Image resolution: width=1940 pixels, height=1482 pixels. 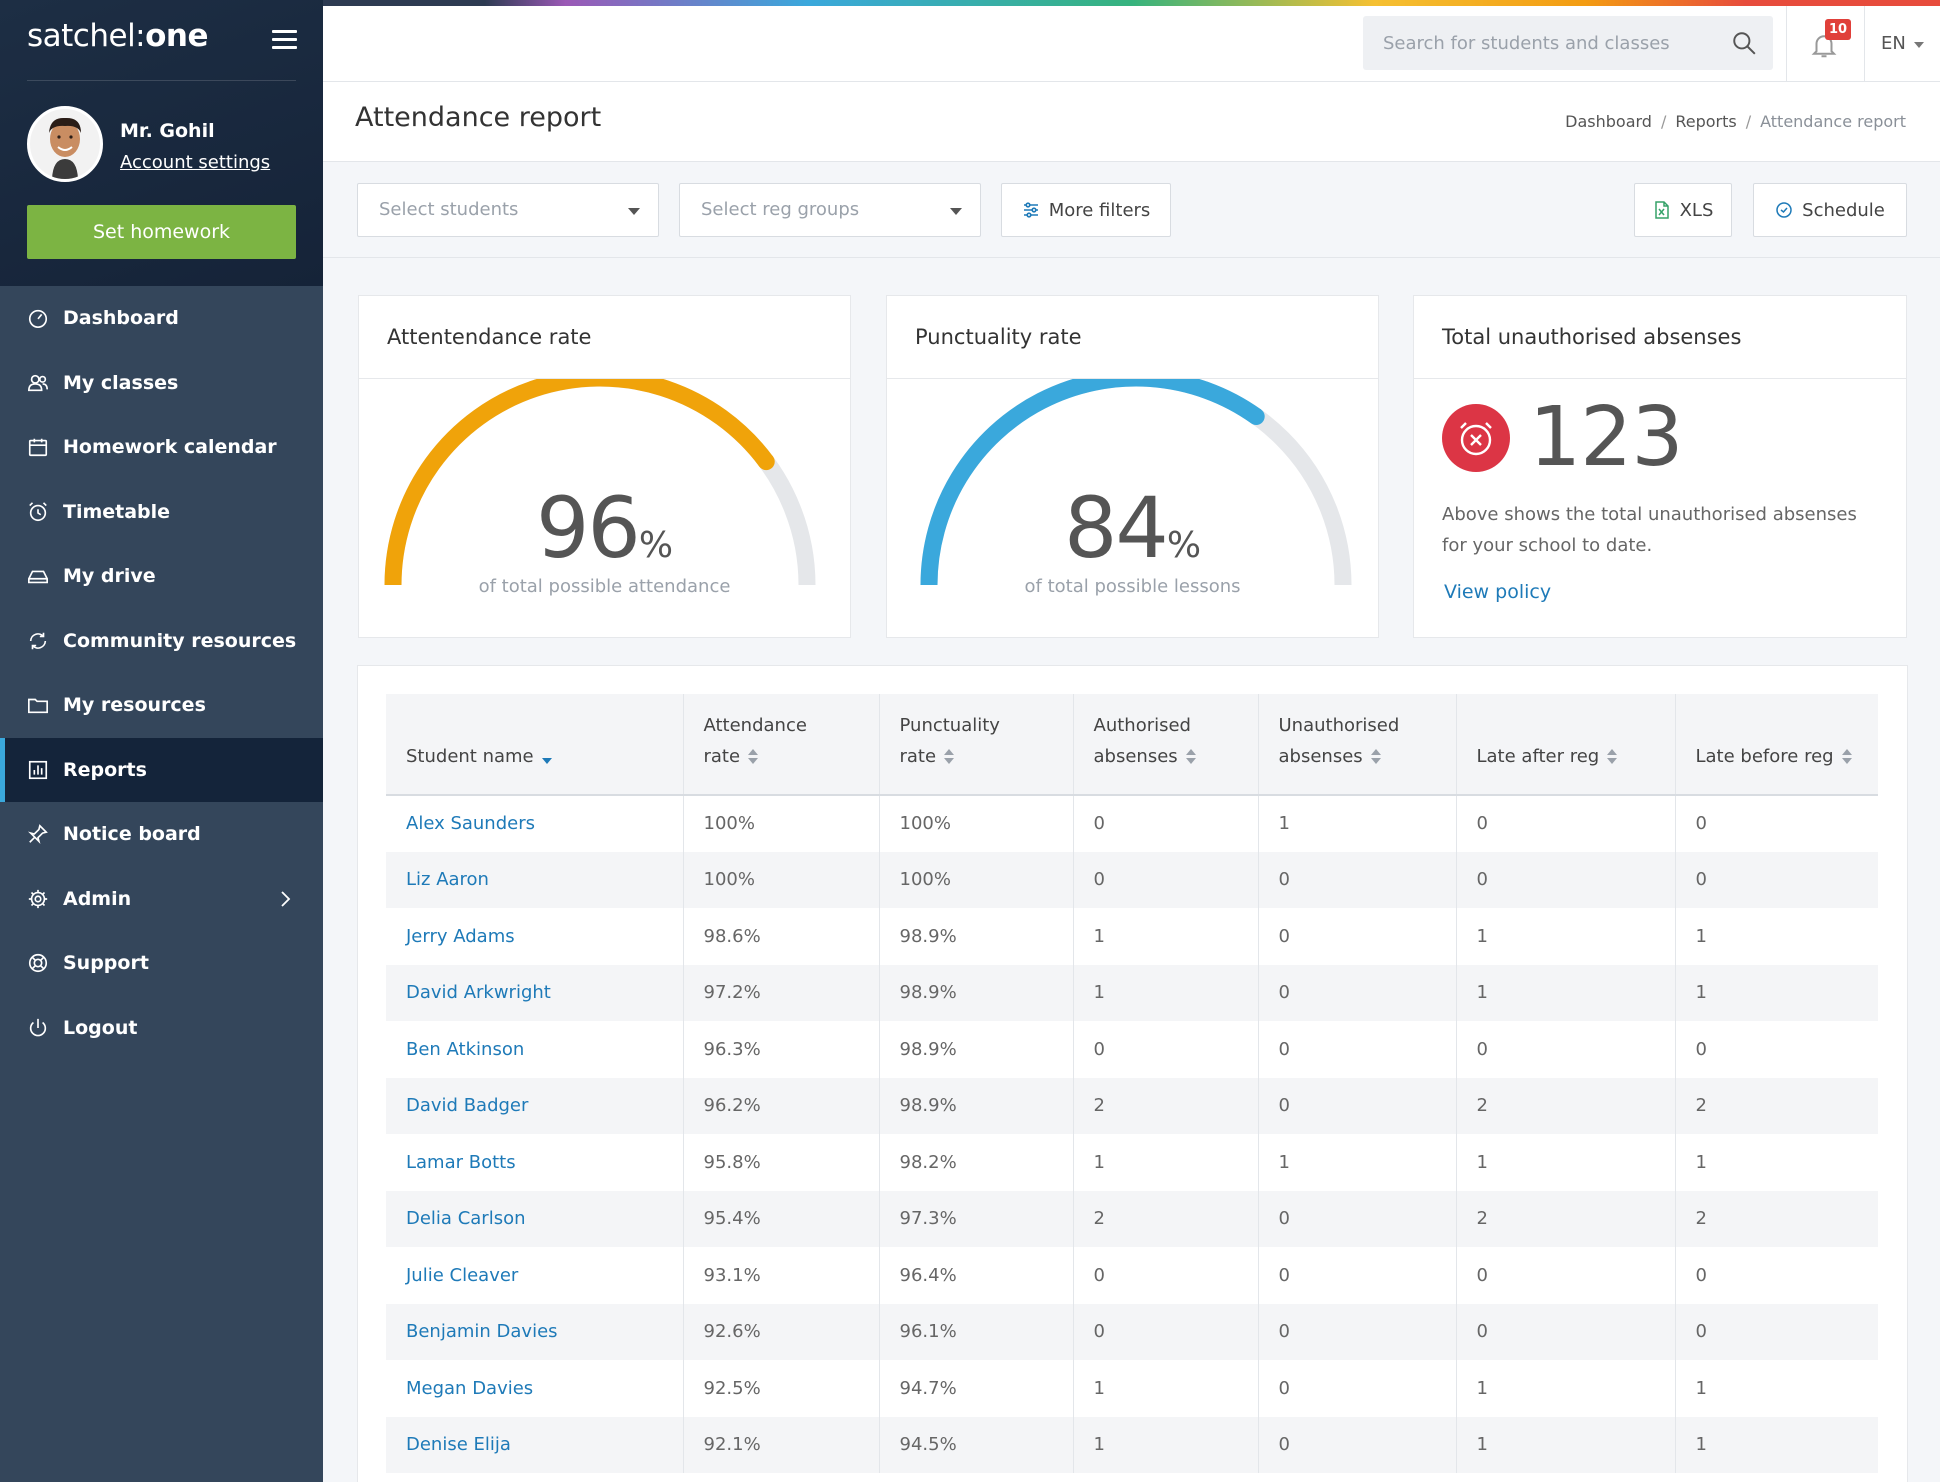 What do you see at coordinates (508, 210) in the screenshot?
I see `select-students-dropdown: Select students` at bounding box center [508, 210].